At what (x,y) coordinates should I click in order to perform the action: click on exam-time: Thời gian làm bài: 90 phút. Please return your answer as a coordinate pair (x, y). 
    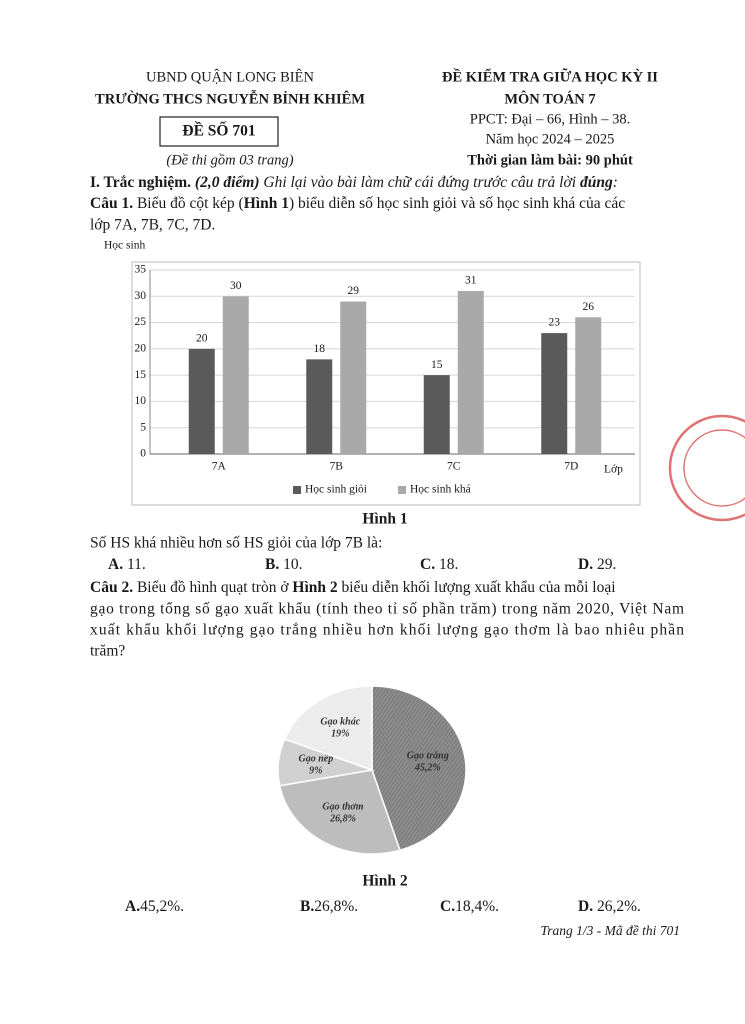
    Looking at the image, I should click on (550, 160).